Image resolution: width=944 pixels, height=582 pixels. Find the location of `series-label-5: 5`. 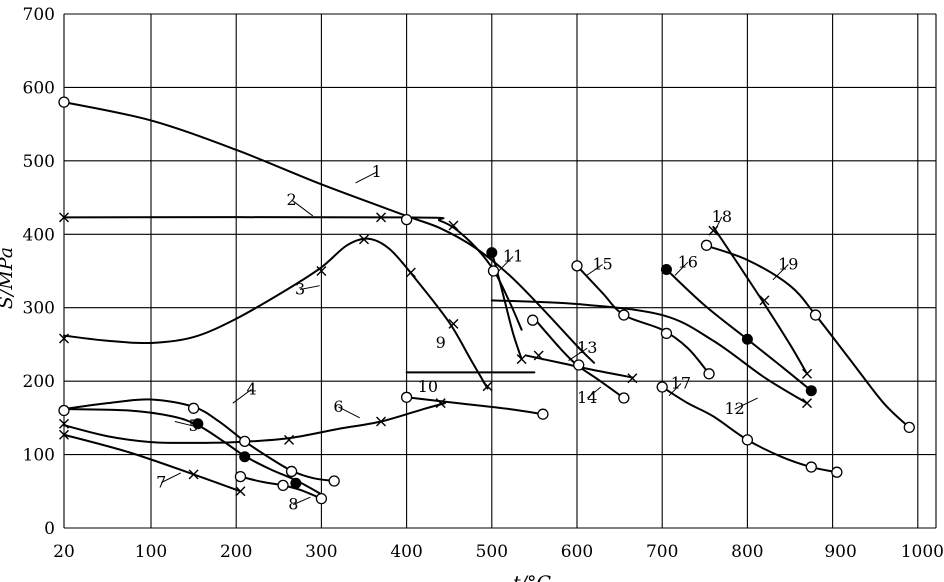

series-label-5: 5 is located at coordinates (194, 425).